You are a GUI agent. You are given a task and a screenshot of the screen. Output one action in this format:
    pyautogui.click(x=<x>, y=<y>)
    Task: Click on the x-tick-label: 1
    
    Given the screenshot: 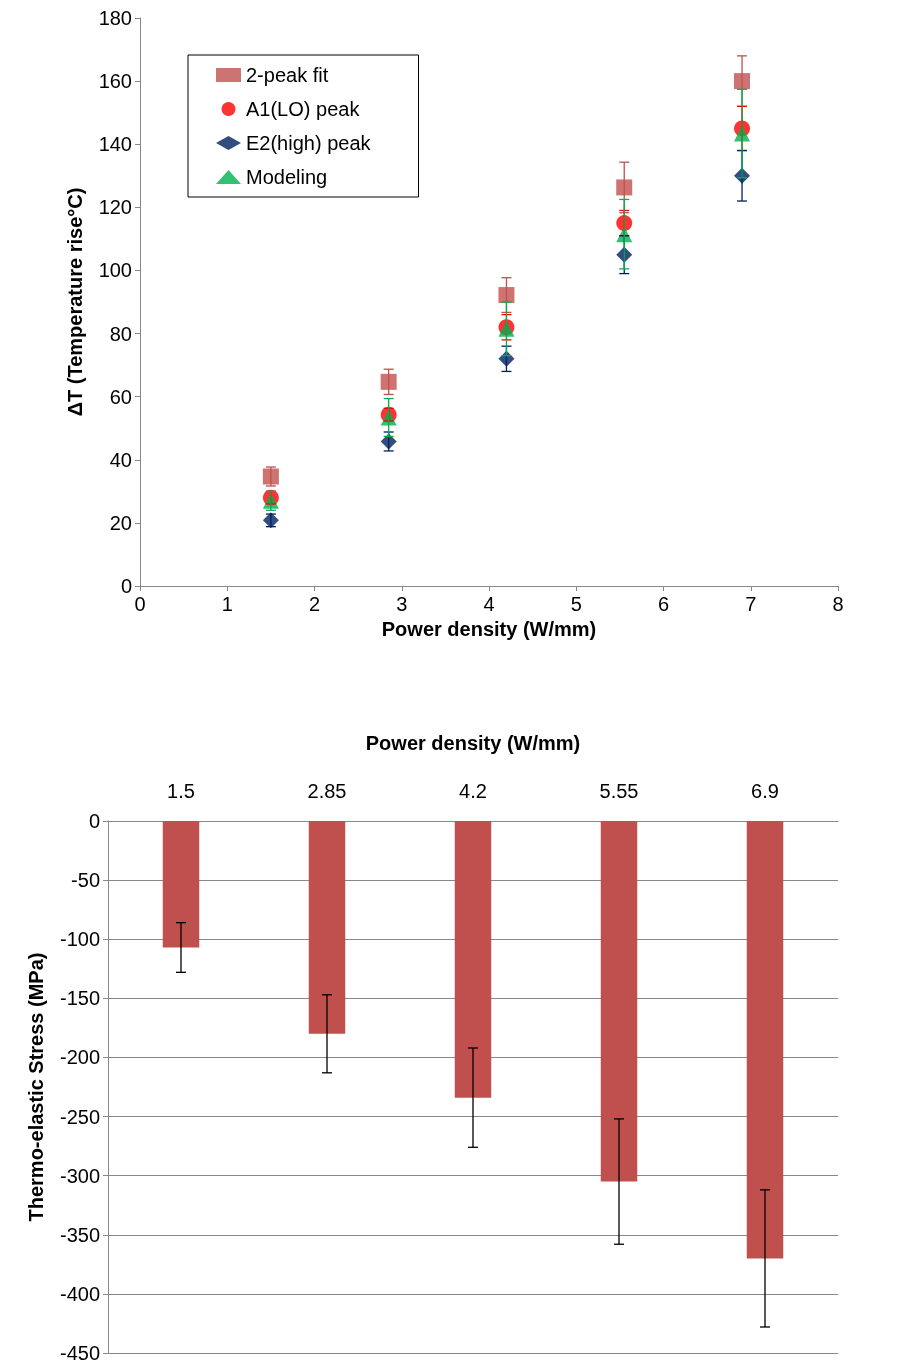 What is the action you would take?
    pyautogui.click(x=227, y=604)
    